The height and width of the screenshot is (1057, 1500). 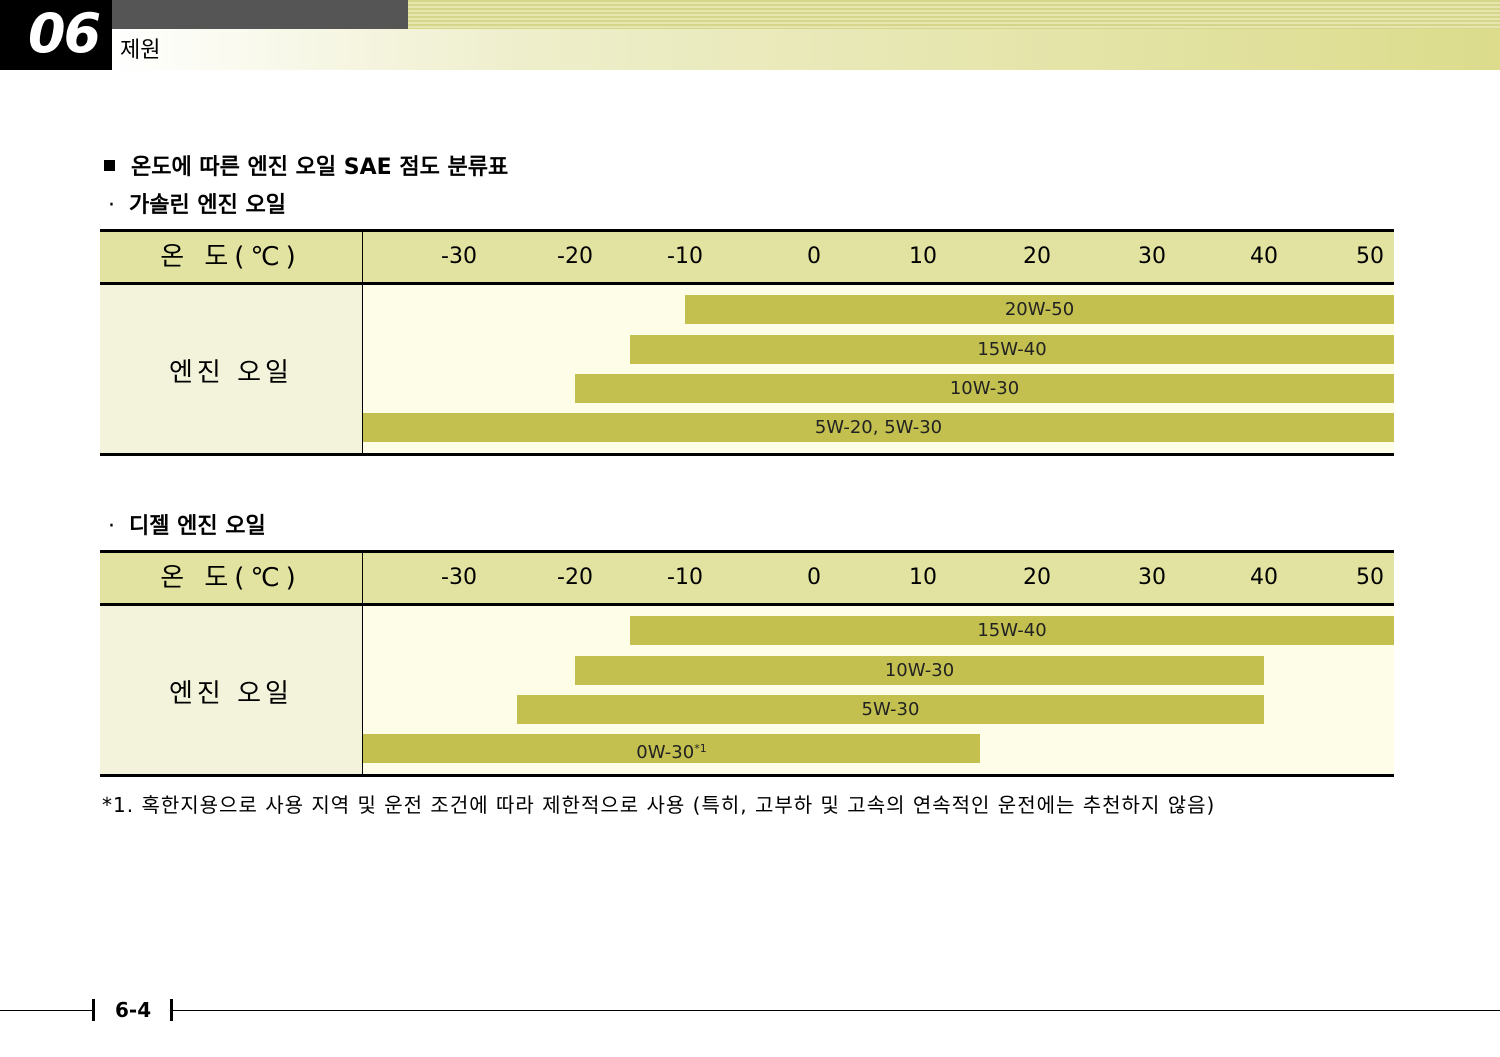 I want to click on bar-label: 5W-20, 5W-30, so click(x=878, y=427).